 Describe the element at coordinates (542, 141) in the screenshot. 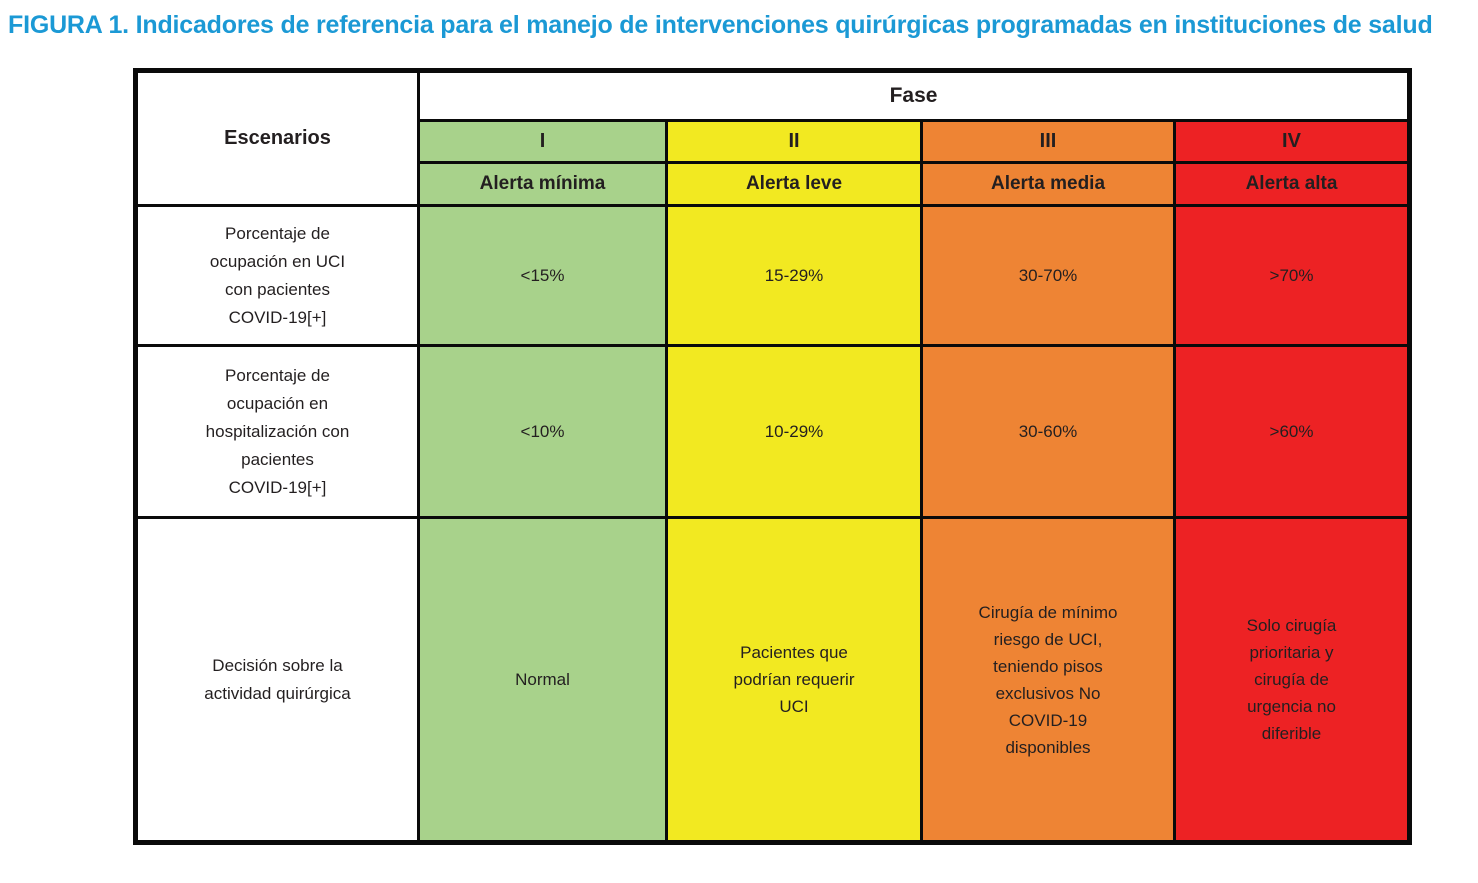

I see `phase-1-numeral-cell: I` at that location.